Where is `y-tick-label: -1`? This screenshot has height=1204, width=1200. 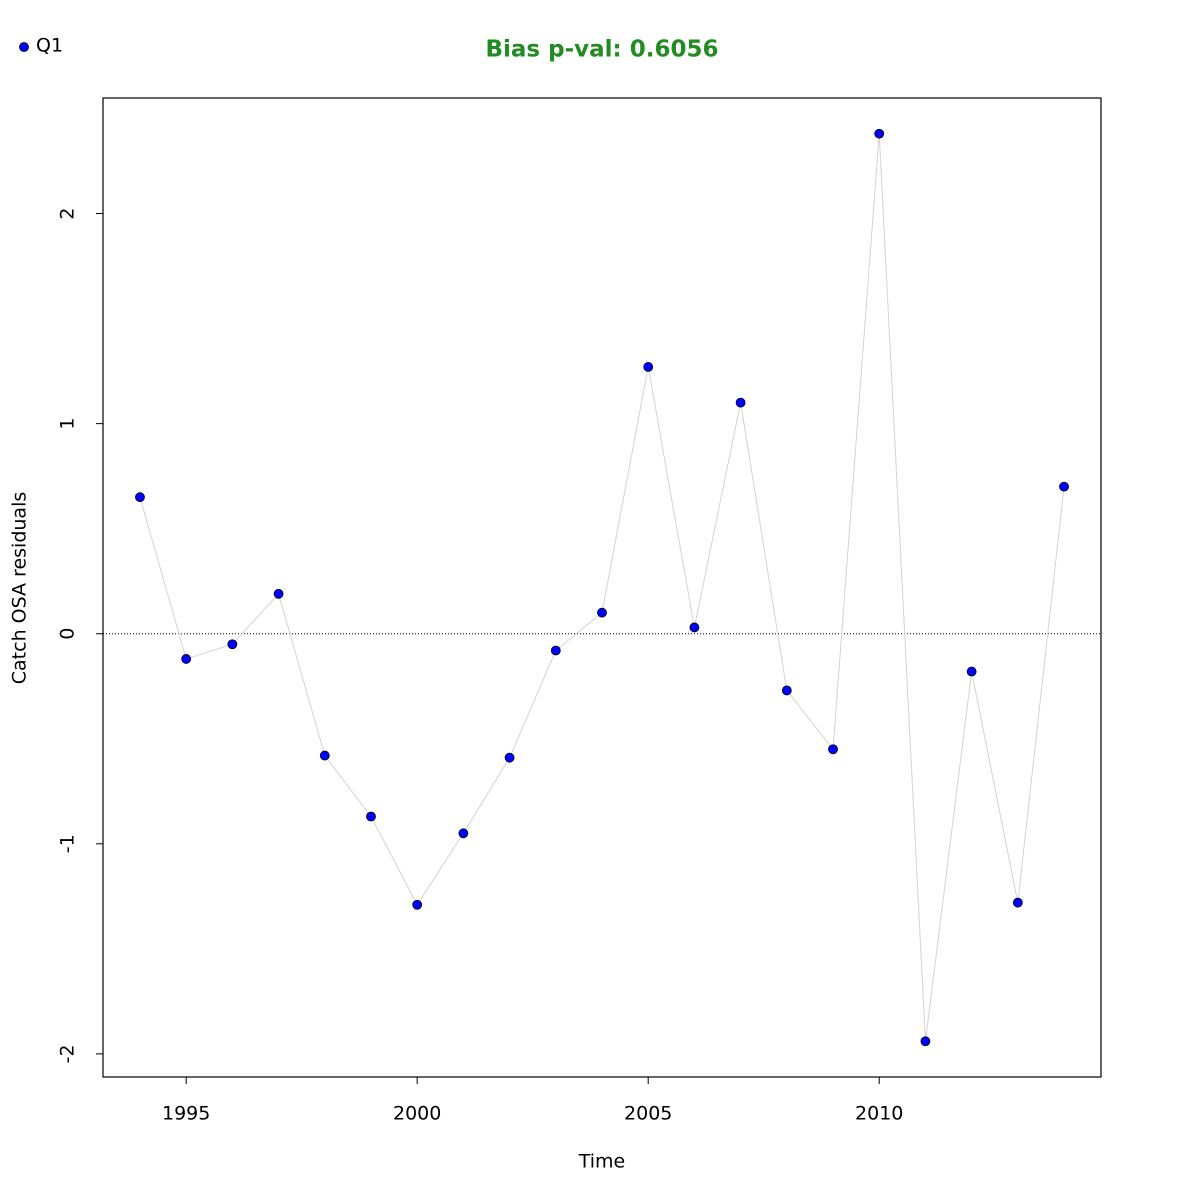 y-tick-label: -1 is located at coordinates (68, 843).